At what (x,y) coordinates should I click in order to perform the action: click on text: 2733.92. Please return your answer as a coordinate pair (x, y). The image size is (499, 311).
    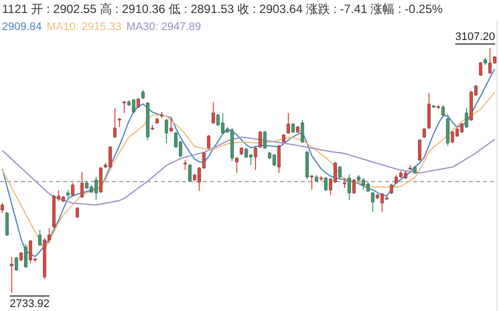
    Looking at the image, I should click on (30, 304).